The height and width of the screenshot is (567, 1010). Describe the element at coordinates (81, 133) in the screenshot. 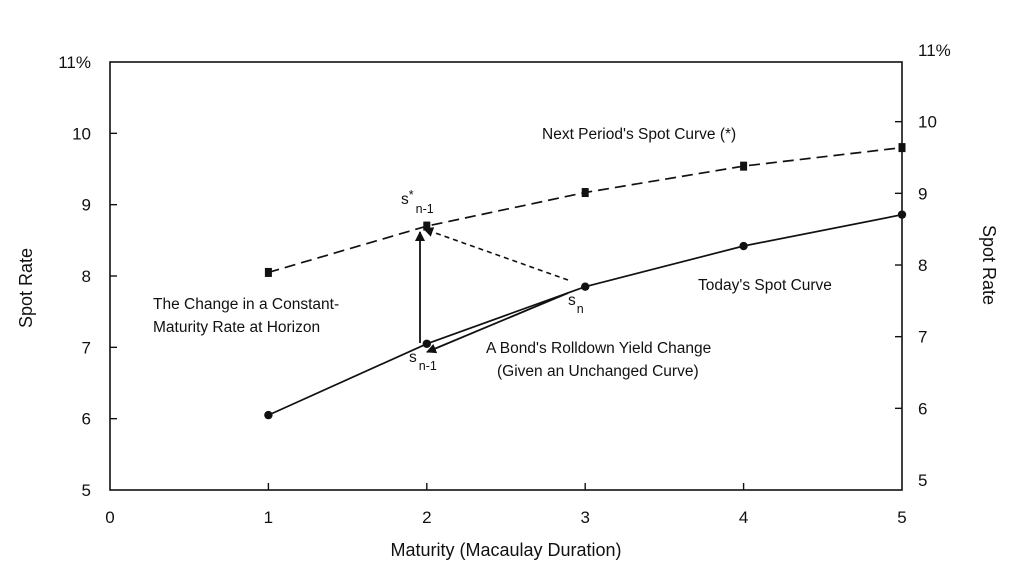

I see `y-tick-label-left: 10` at that location.